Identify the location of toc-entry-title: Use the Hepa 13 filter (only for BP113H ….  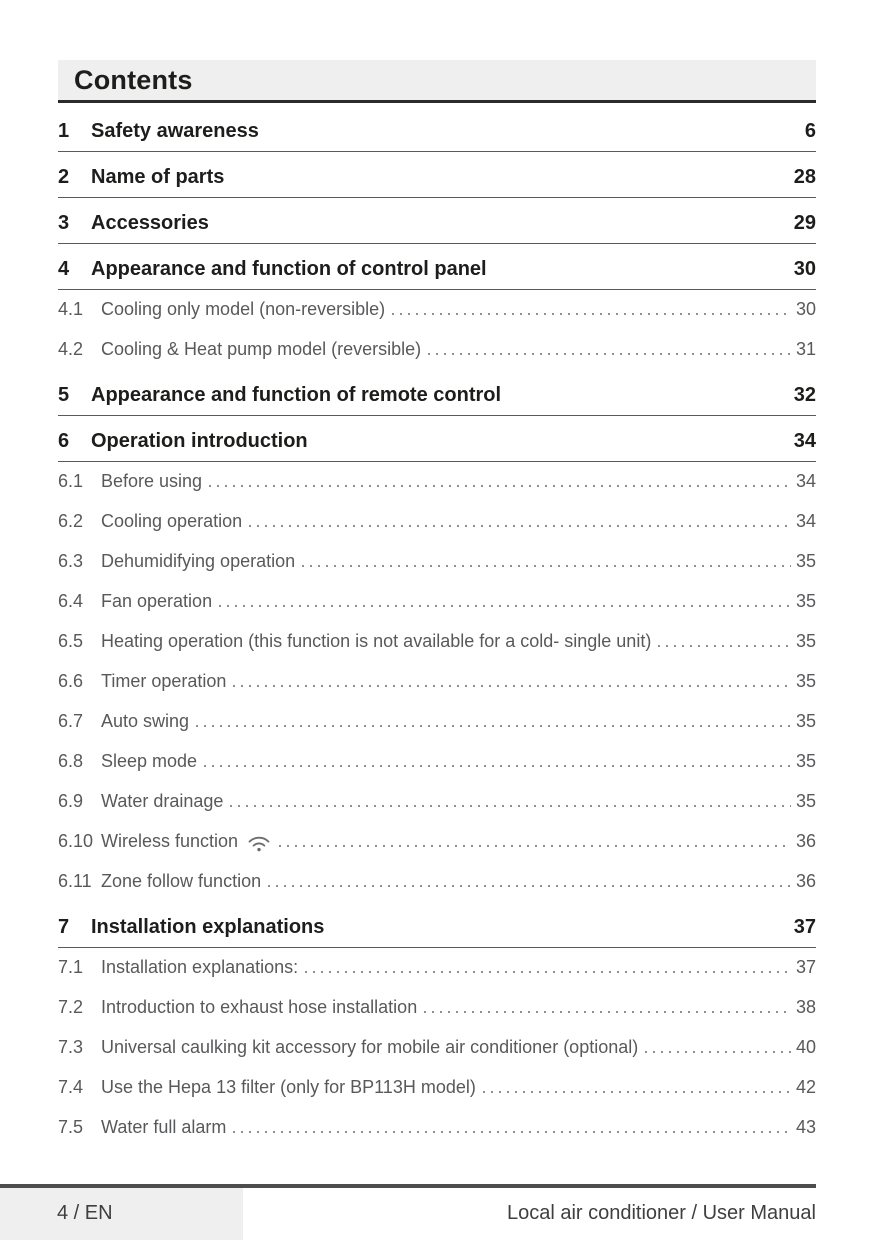
(288, 1087).